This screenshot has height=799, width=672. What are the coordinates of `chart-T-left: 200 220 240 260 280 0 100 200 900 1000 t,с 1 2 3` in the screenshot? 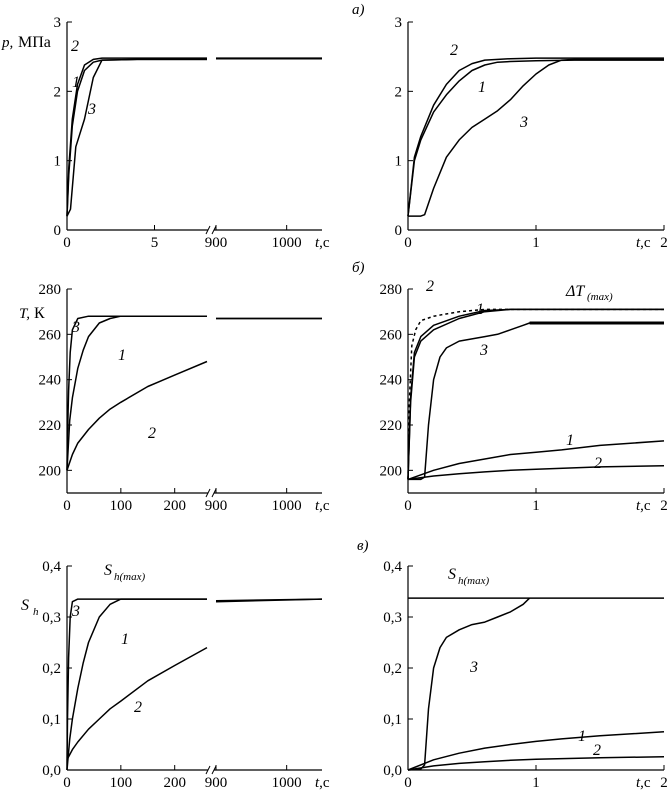 It's located at (184, 398).